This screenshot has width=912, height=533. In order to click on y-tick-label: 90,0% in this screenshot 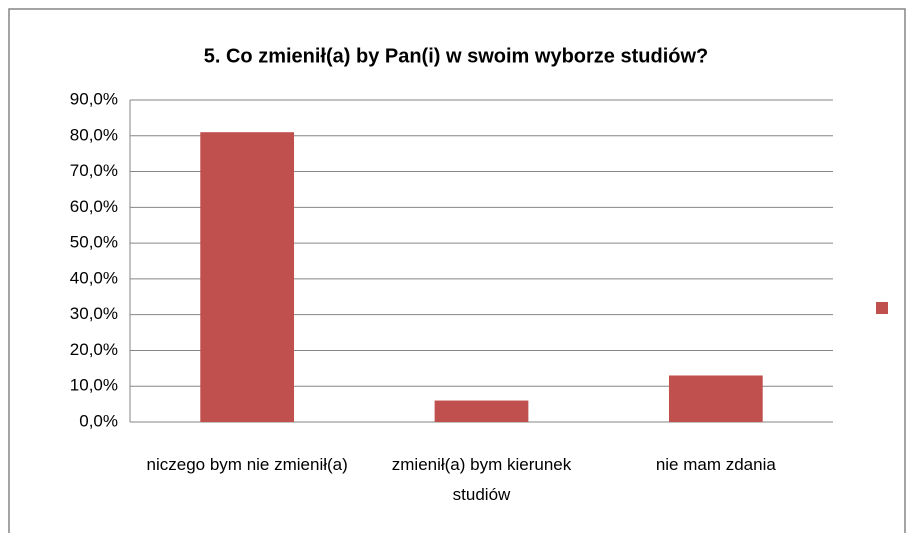, I will do `click(94, 98)`.